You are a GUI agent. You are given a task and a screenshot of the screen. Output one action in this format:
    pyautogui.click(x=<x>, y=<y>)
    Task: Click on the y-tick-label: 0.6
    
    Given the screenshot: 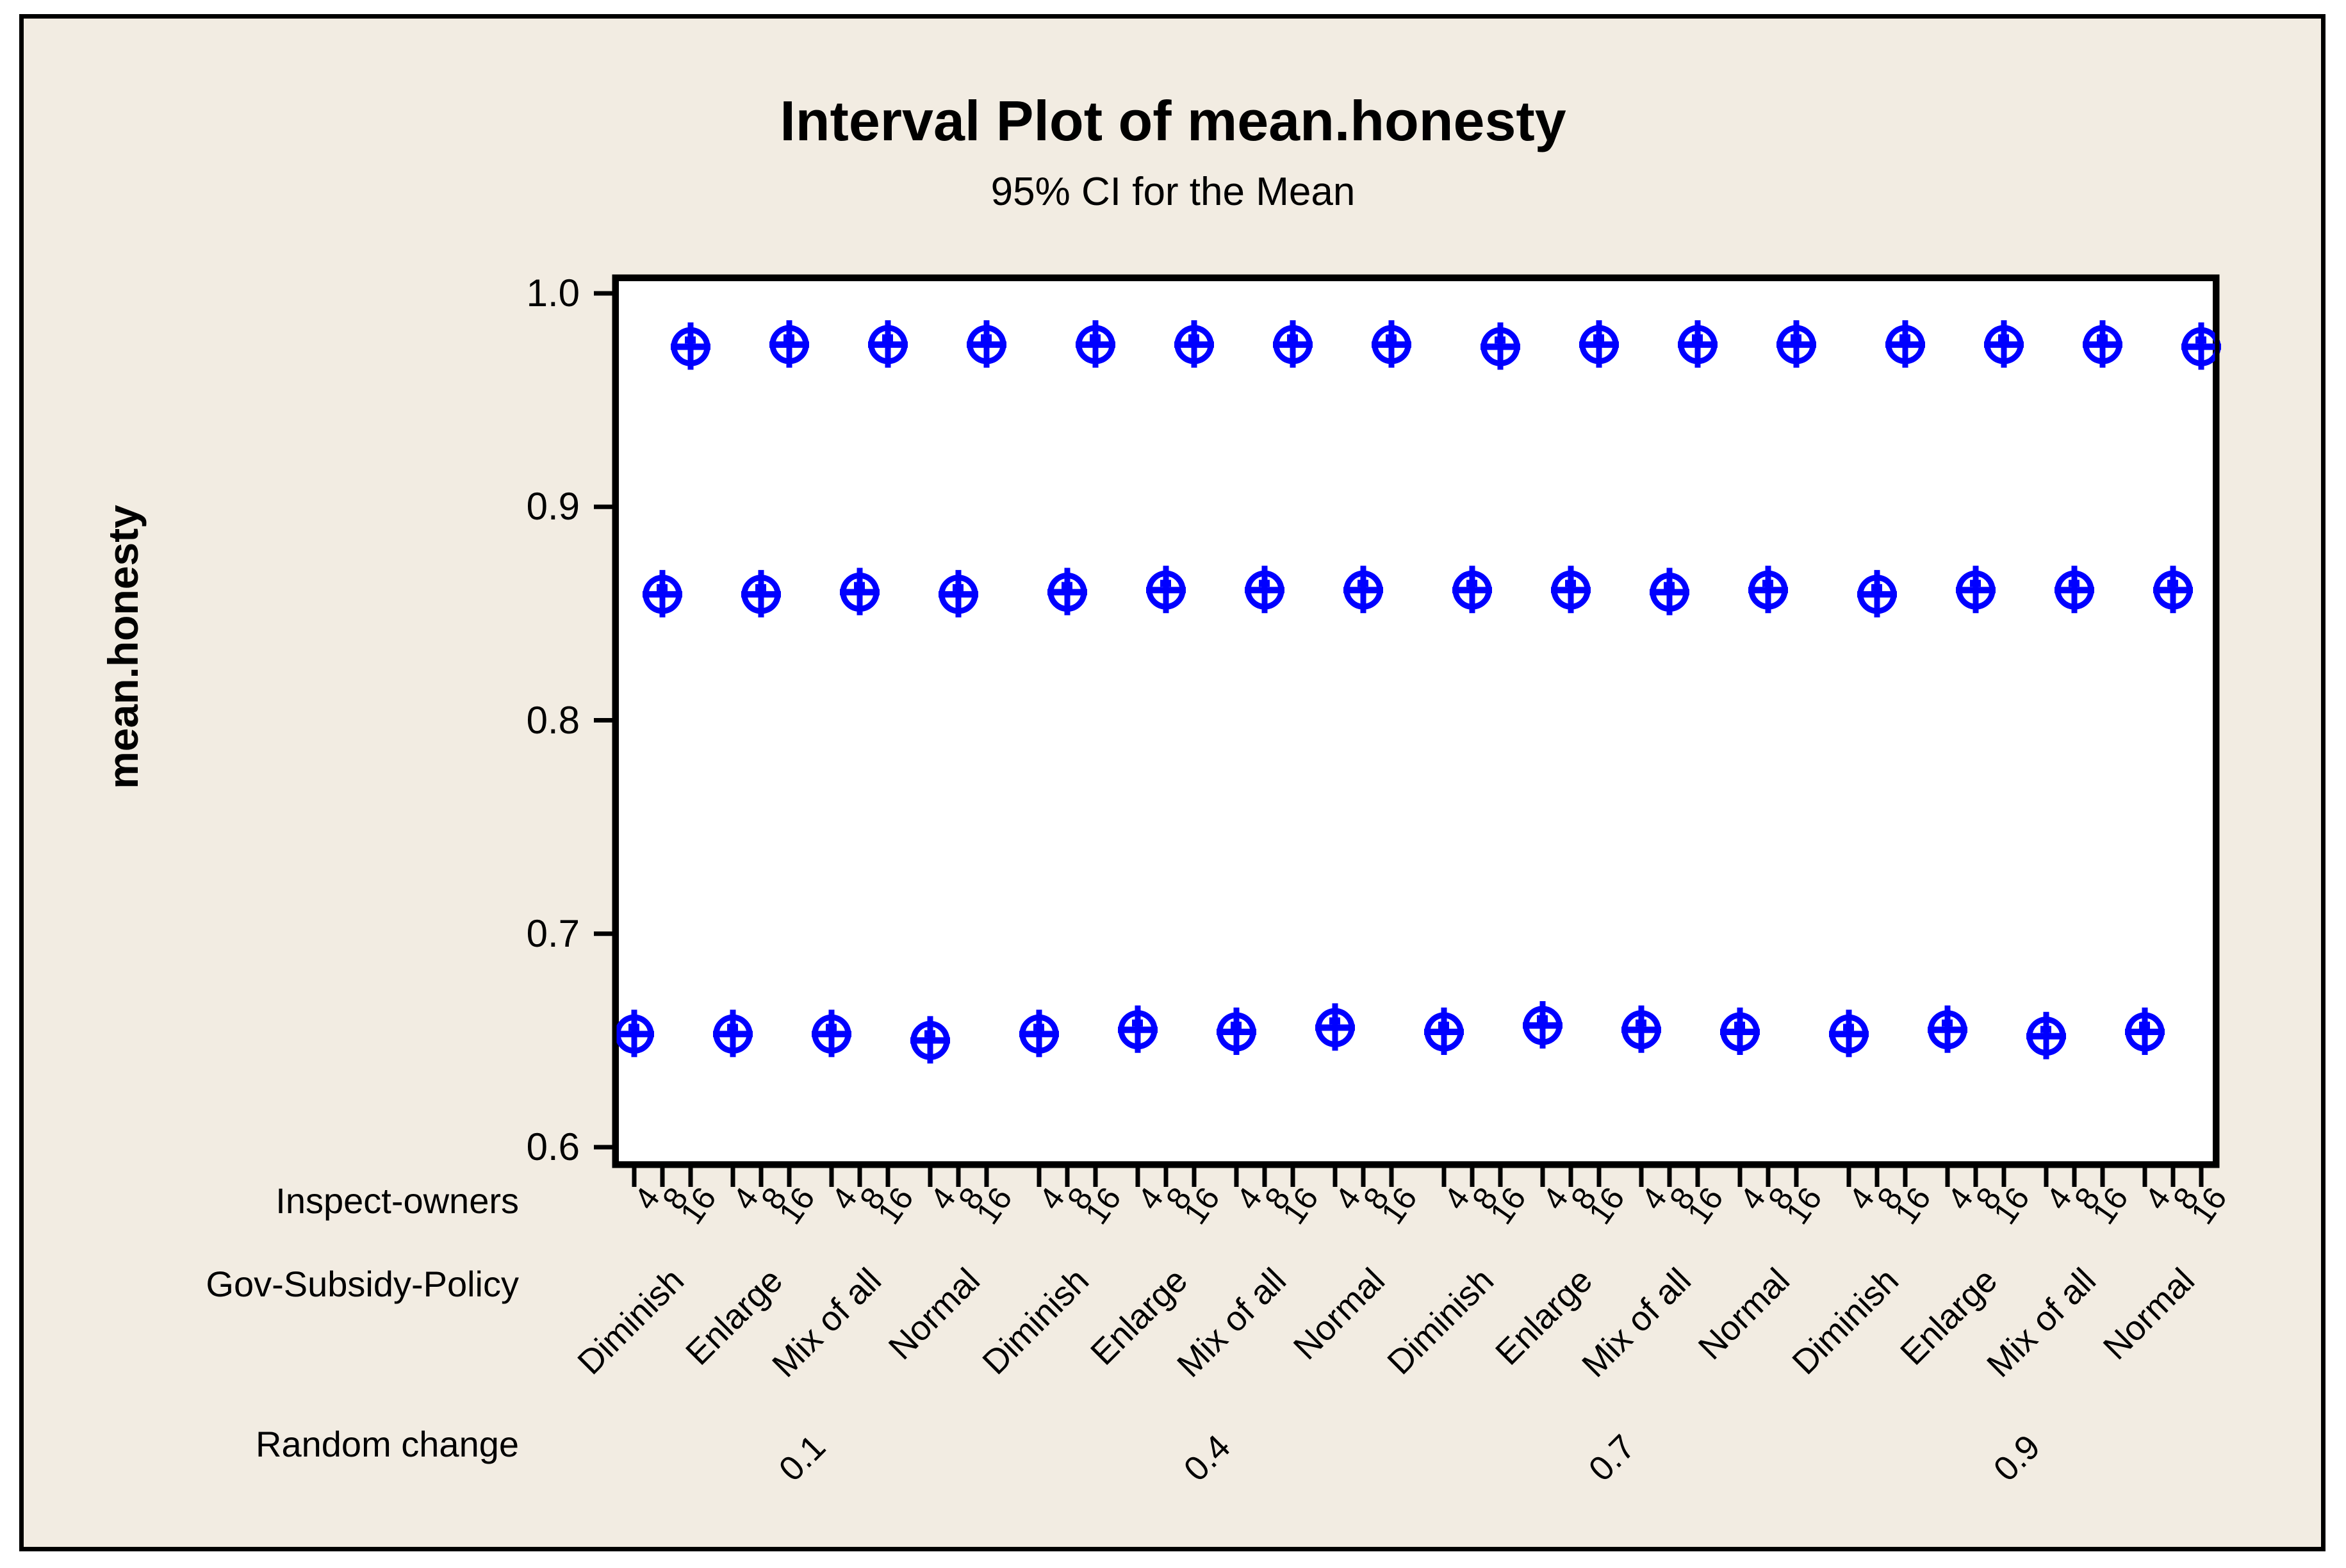 What is the action you would take?
    pyautogui.click(x=553, y=1146)
    